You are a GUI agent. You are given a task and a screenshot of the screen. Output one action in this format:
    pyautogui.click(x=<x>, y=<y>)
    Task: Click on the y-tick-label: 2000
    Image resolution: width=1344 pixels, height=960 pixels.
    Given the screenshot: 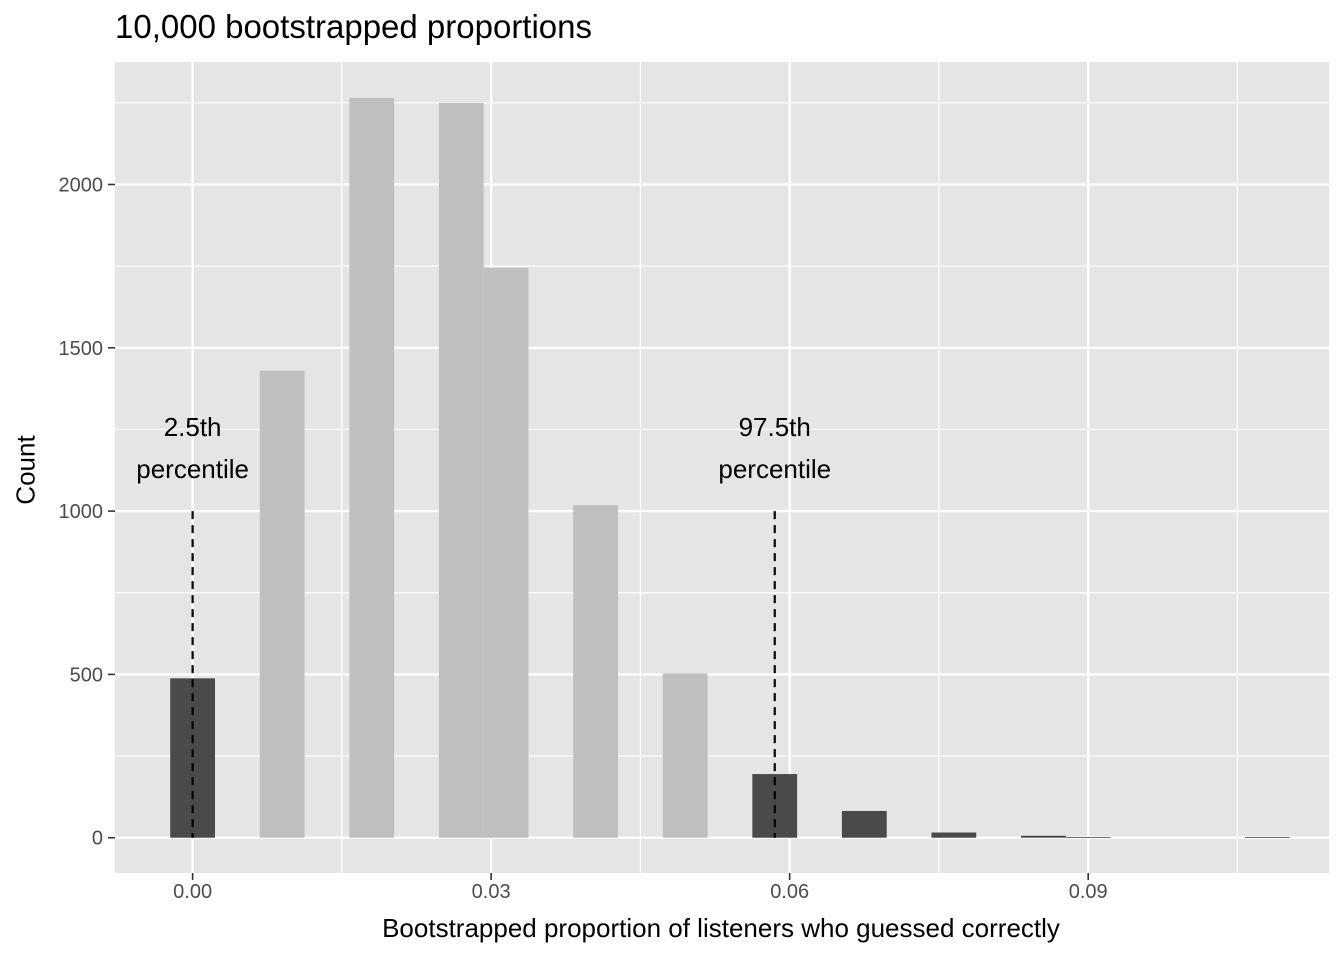 What is the action you would take?
    pyautogui.click(x=81, y=185)
    